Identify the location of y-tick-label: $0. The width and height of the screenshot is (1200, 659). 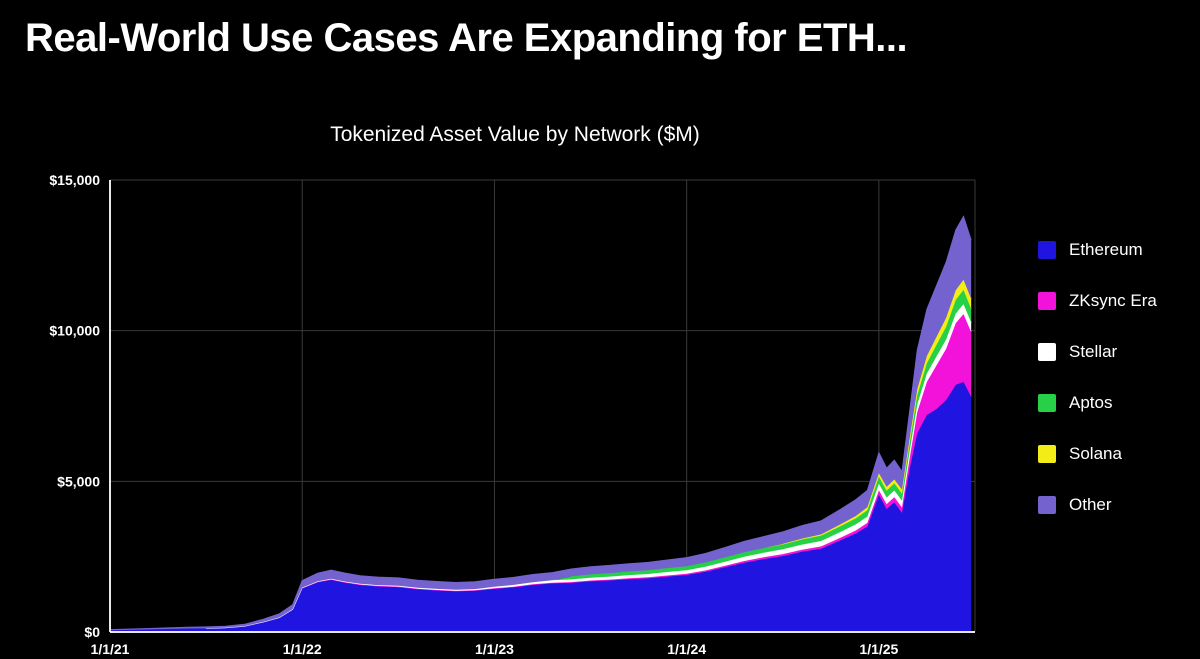
(92, 632).